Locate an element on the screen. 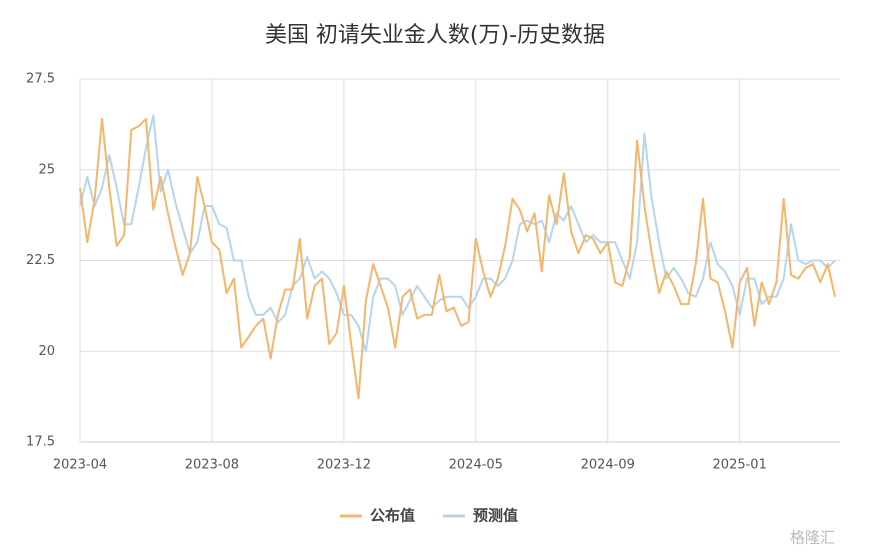  x-tick-label: 2023-08 is located at coordinates (212, 465).